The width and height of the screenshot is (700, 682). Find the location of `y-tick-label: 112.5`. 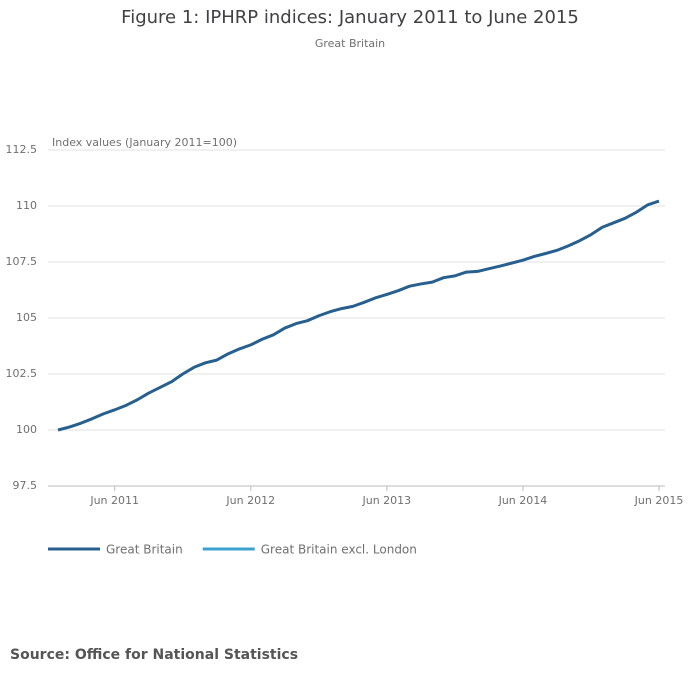

y-tick-label: 112.5 is located at coordinates (22, 149).